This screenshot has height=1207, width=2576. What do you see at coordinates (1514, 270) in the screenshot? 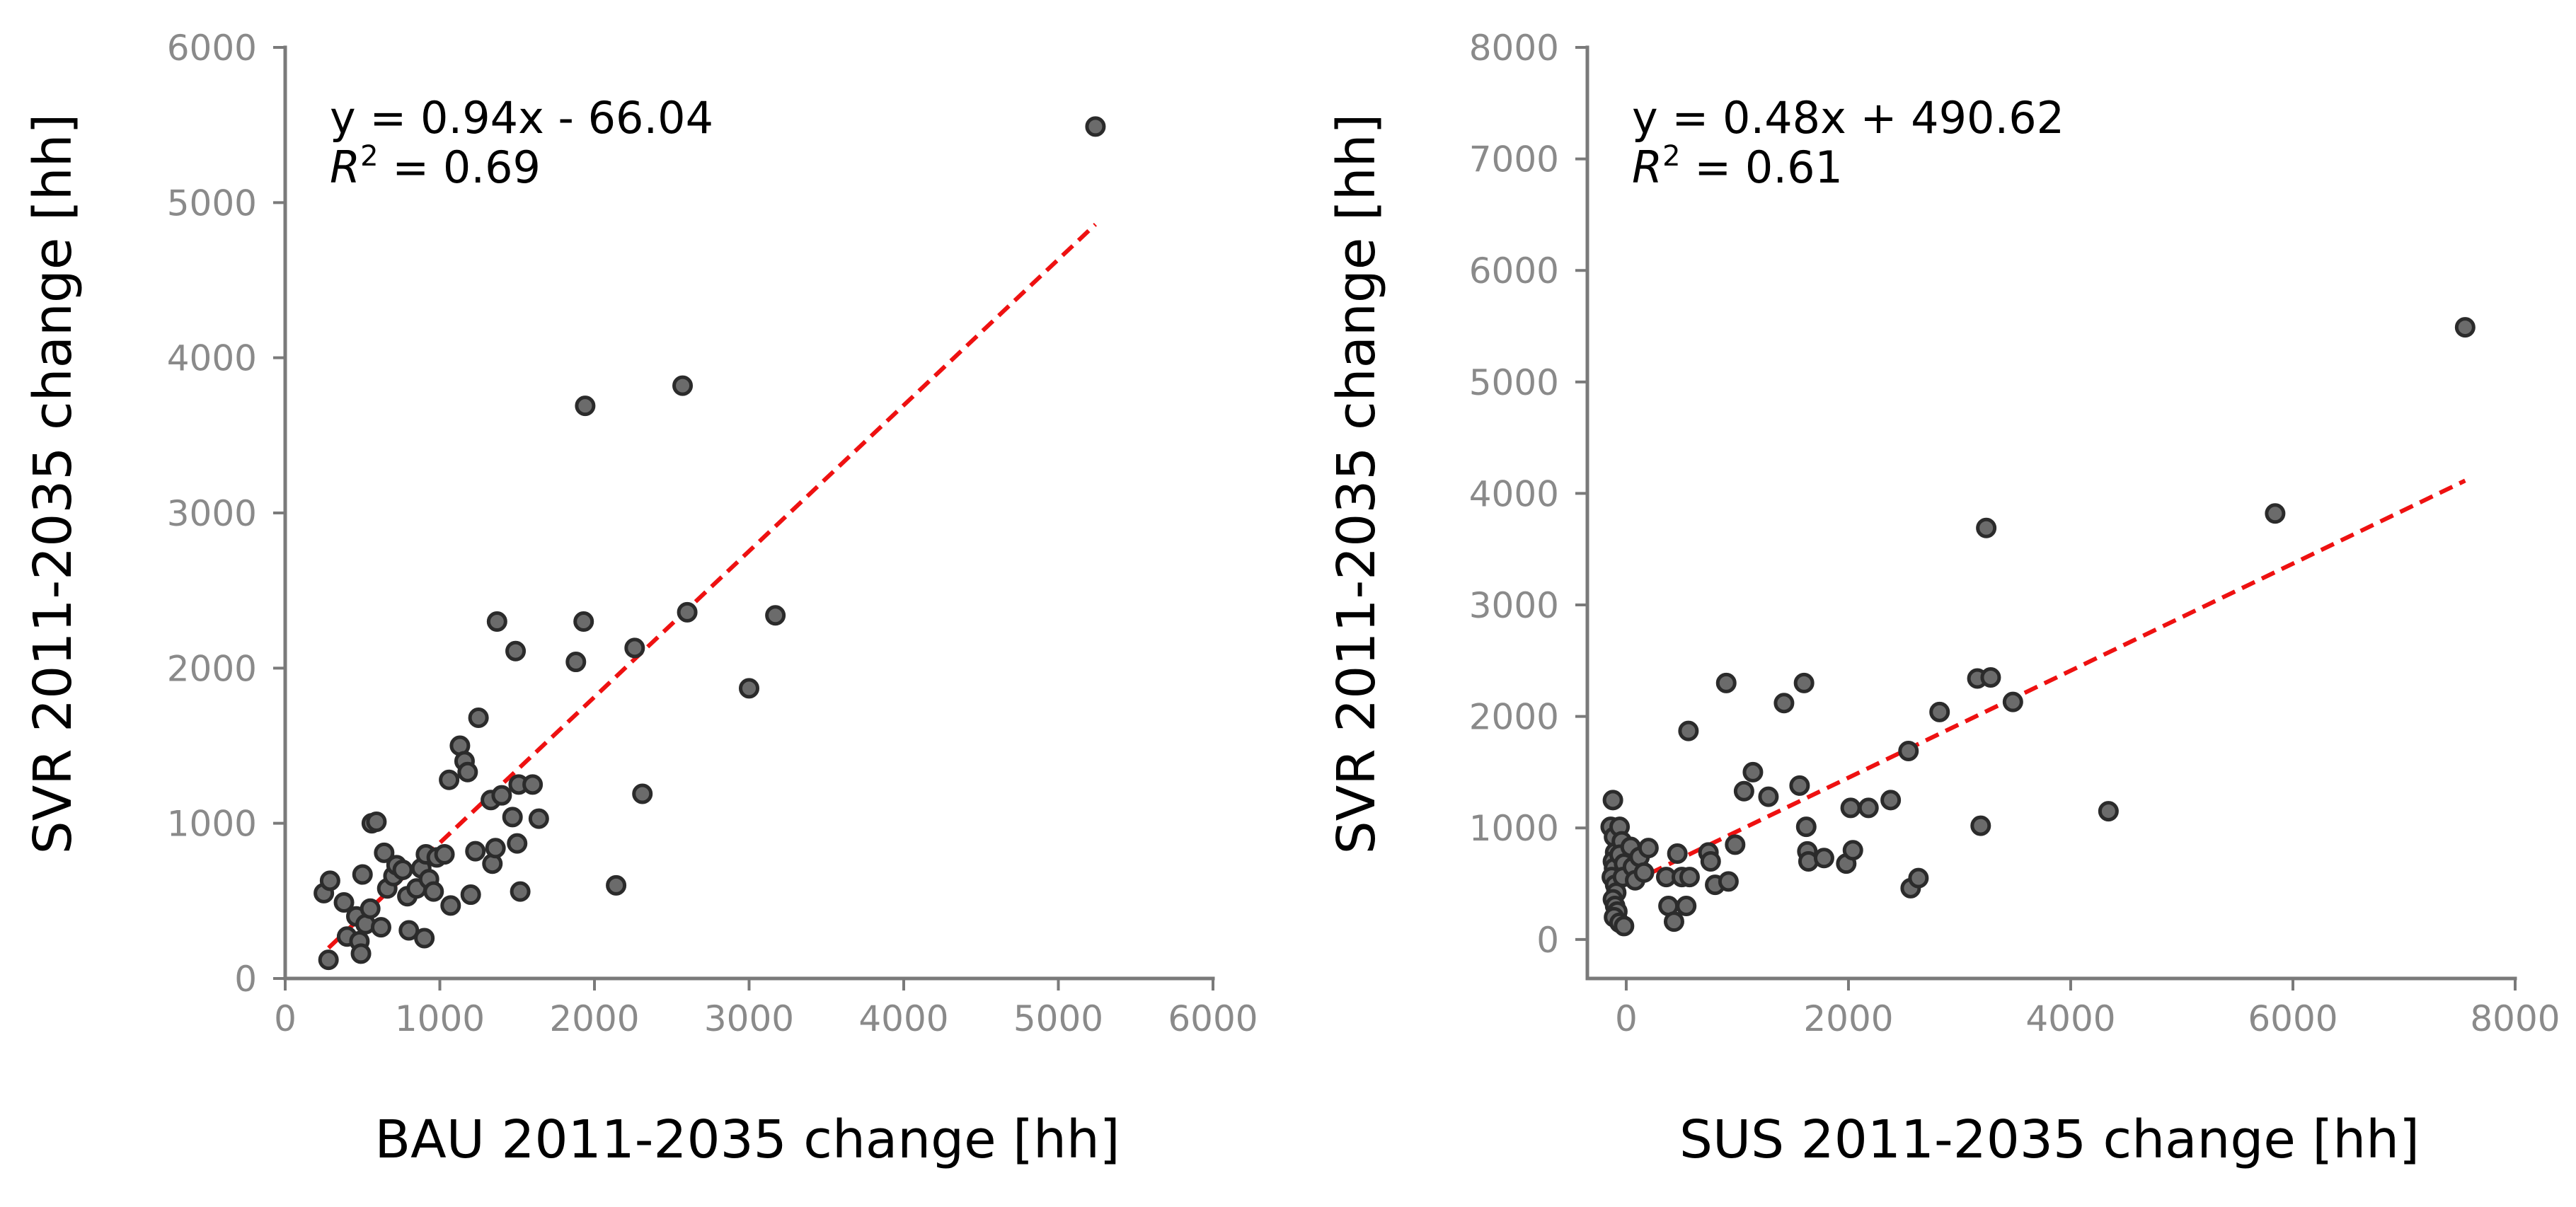
I see `right-y-tick-label: 6000` at bounding box center [1514, 270].